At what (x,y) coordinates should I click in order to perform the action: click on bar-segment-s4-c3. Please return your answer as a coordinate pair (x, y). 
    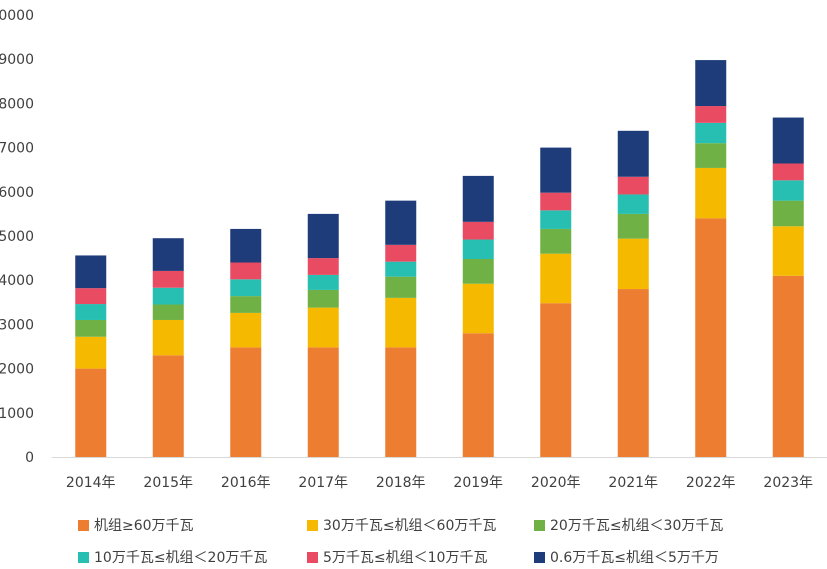
    Looking at the image, I should click on (323, 266).